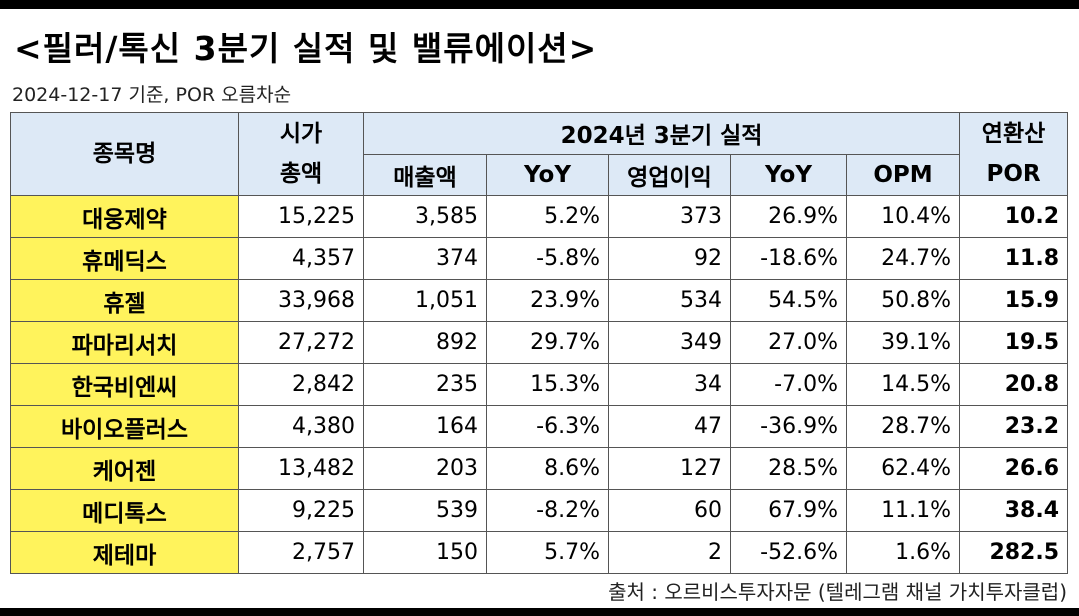  What do you see at coordinates (425, 300) in the screenshot?
I see `cell-revenue: 1,051` at bounding box center [425, 300].